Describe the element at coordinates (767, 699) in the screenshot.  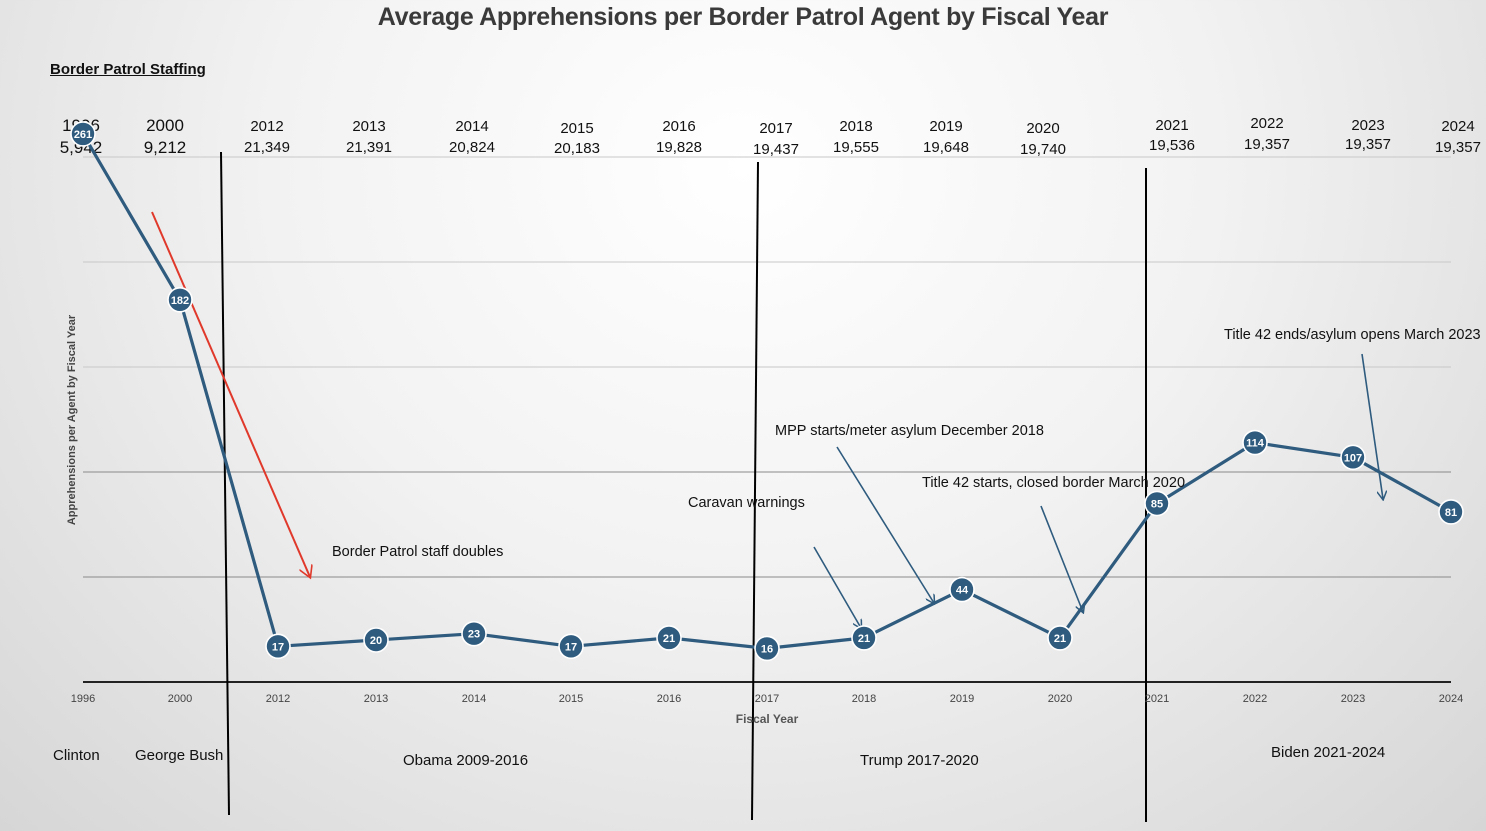
I see `x-tick-label: 2017` at that location.